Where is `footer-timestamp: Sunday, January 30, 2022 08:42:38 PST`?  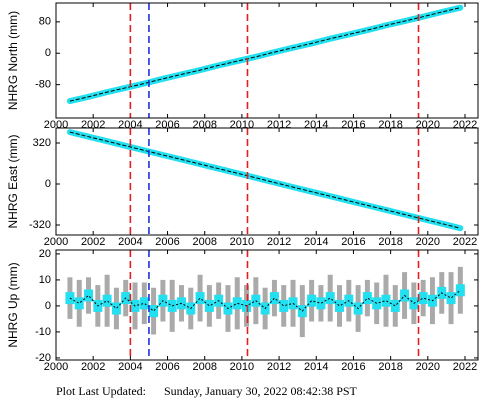 footer-timestamp: Sunday, January 30, 2022 08:42:38 PST is located at coordinates (261, 391).